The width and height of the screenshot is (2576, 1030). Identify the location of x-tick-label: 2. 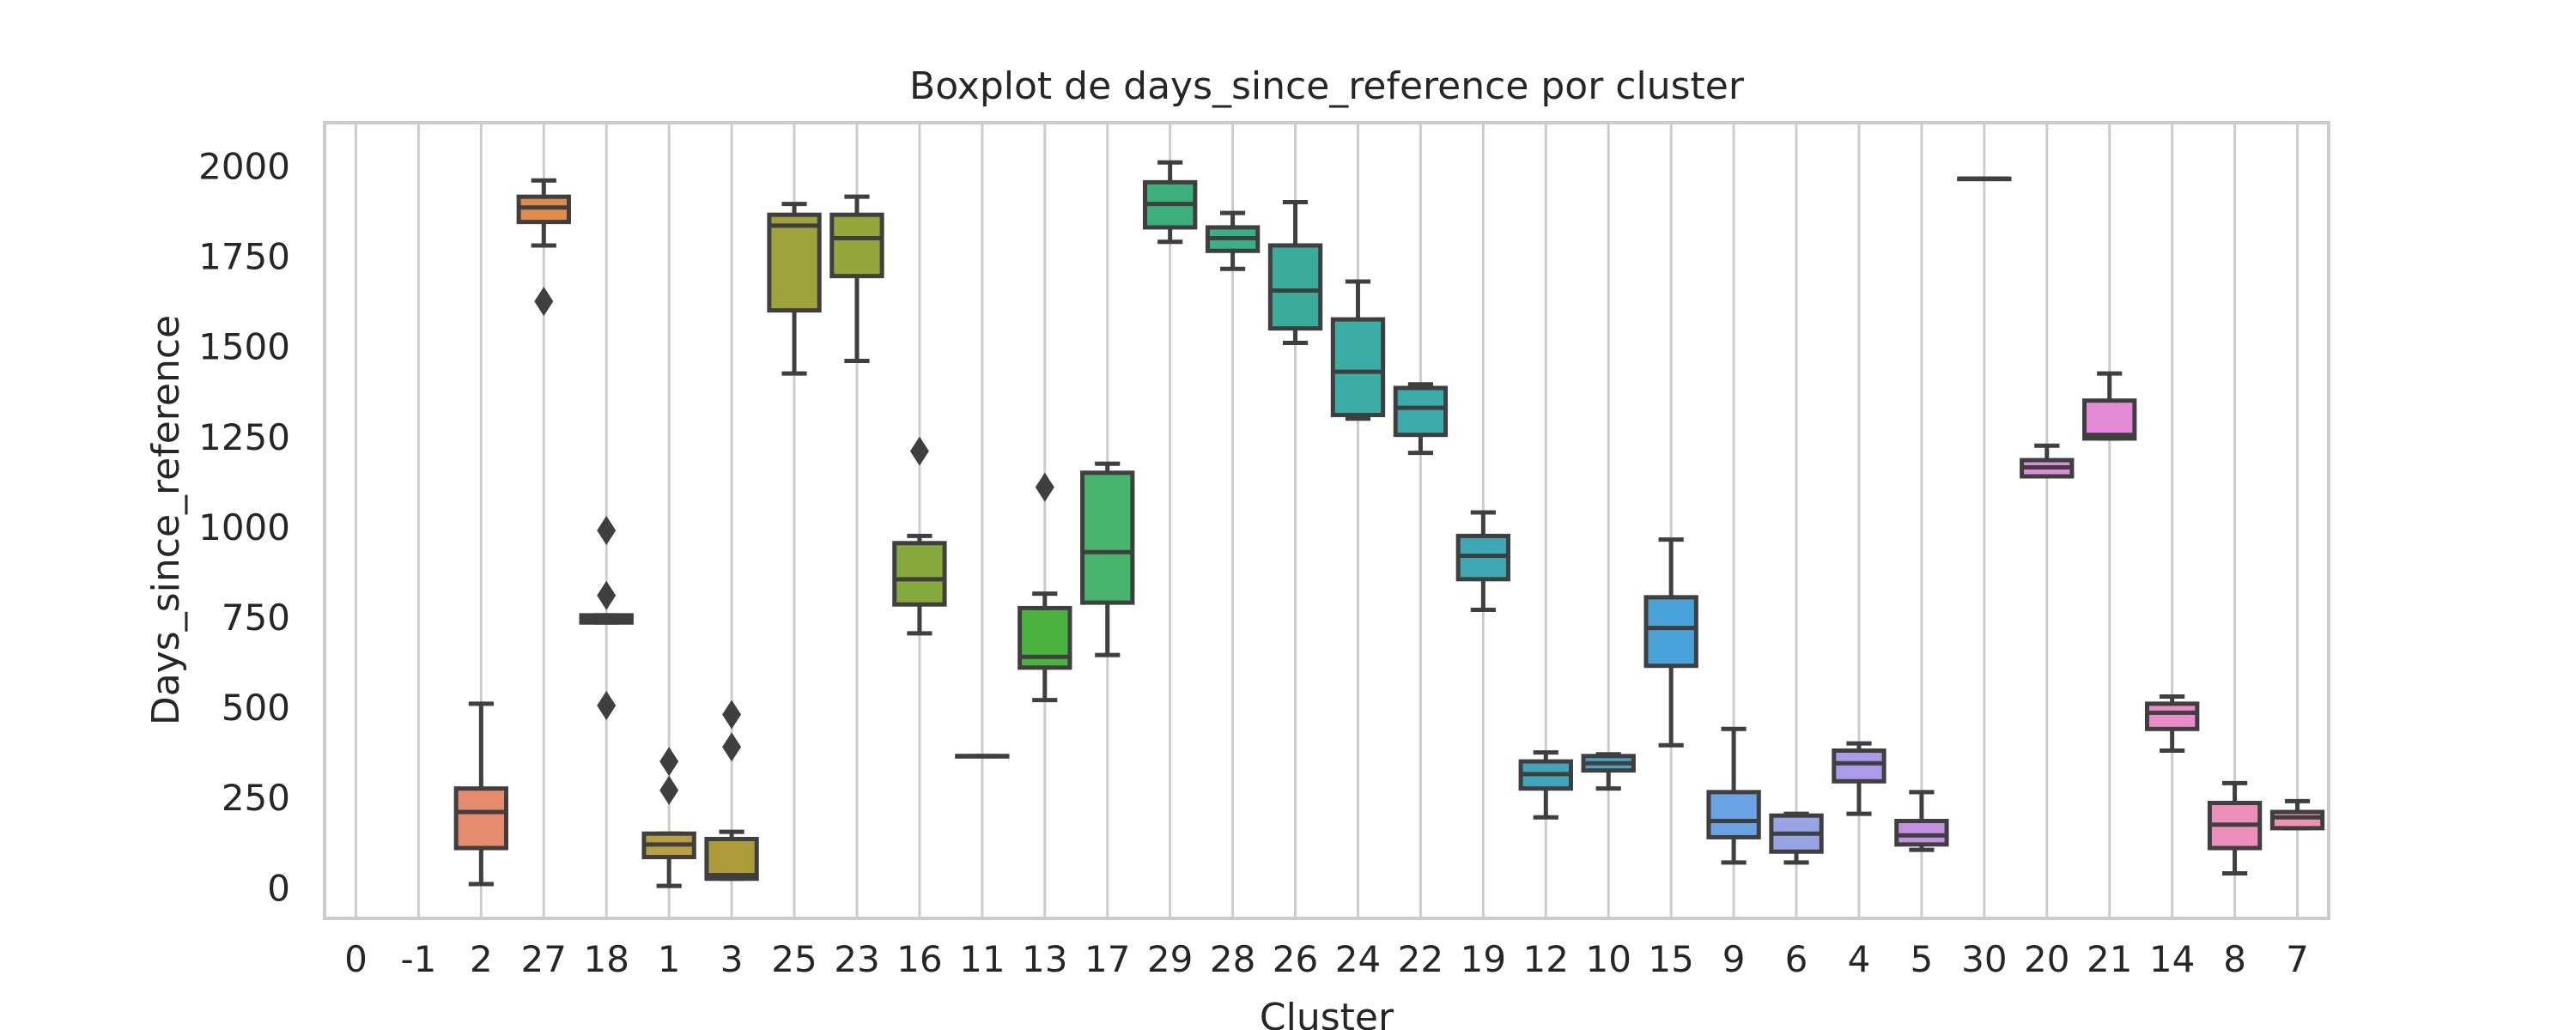
(481, 959).